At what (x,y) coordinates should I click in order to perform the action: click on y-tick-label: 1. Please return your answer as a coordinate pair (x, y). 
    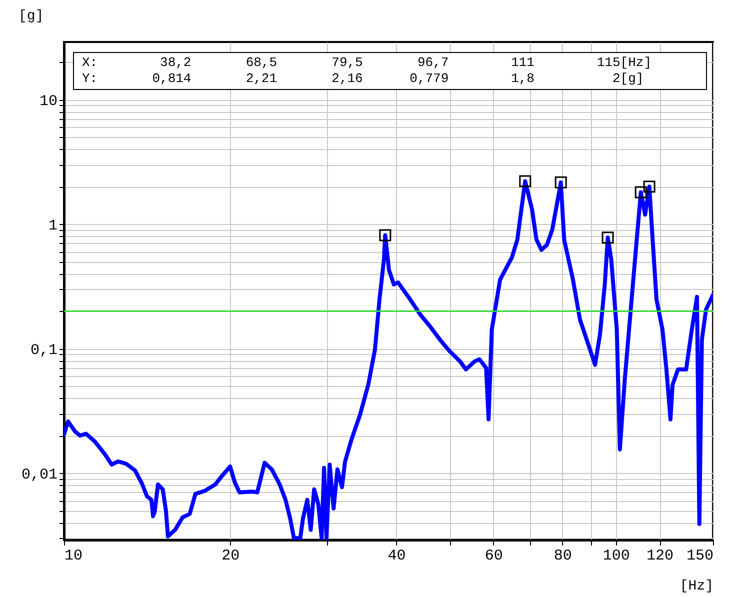
    Looking at the image, I should click on (53, 226).